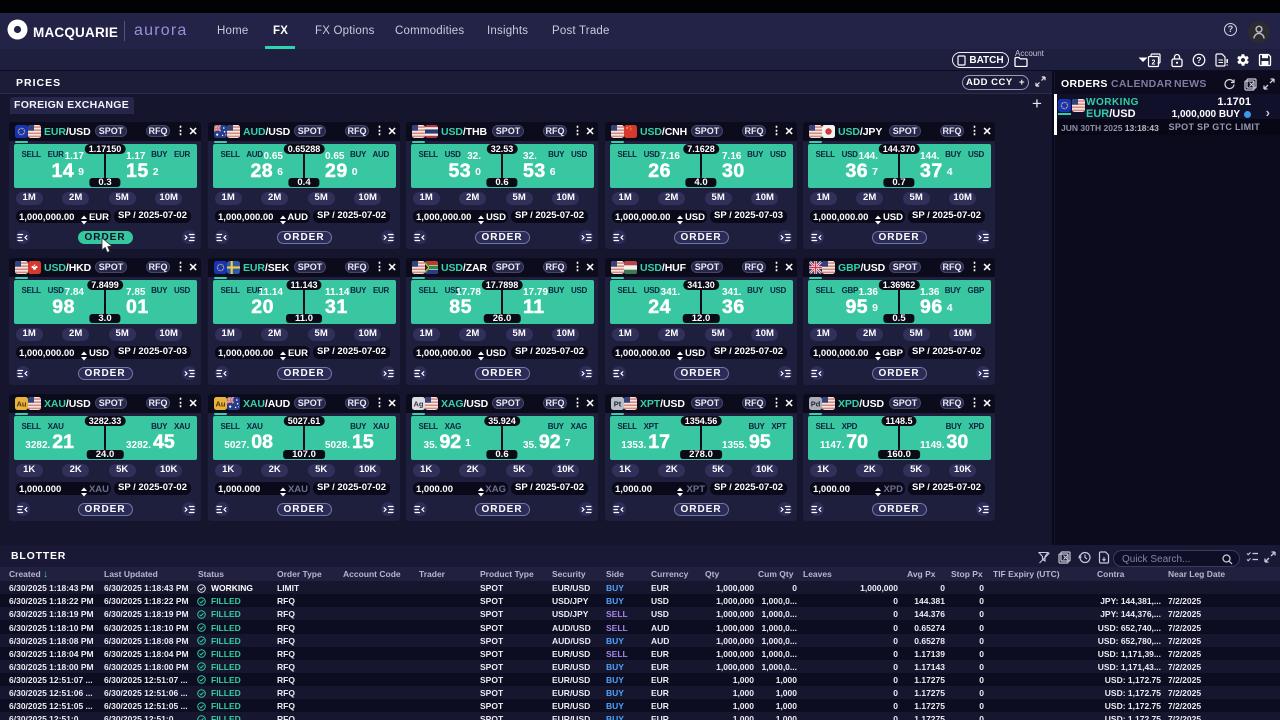  I want to click on svg-text: Pt, so click(617, 403).